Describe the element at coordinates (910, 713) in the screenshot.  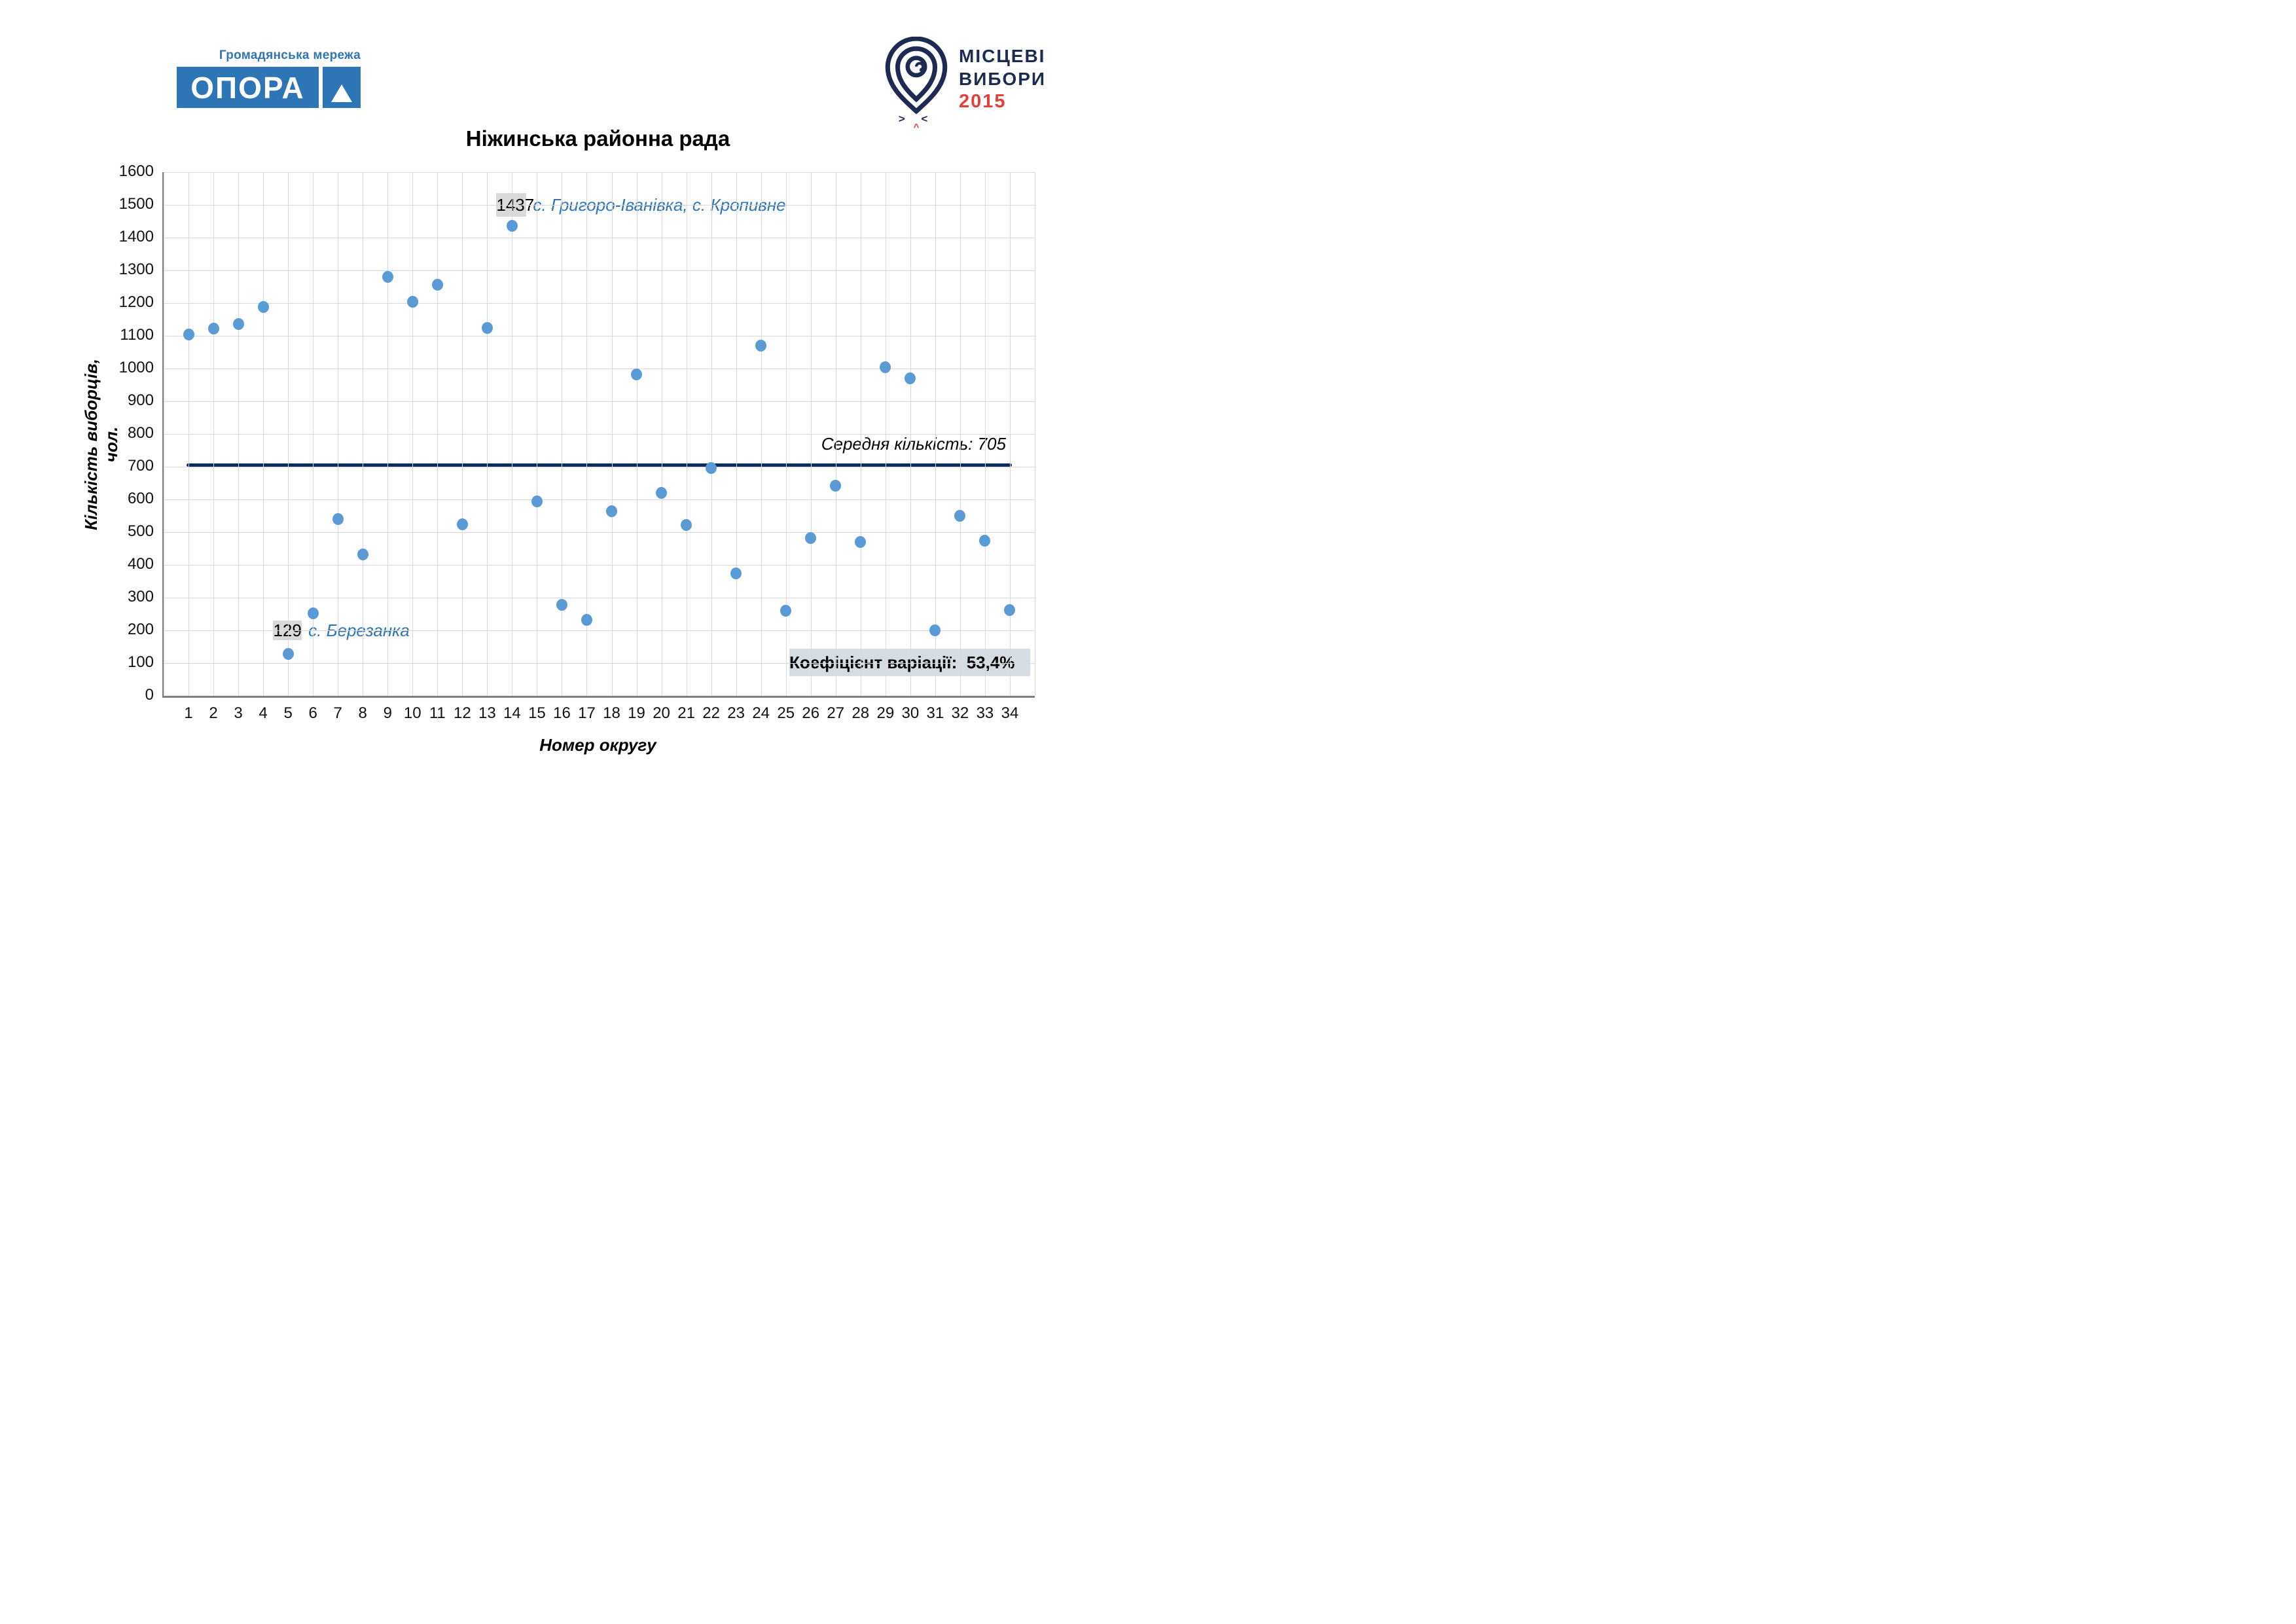
I see `x-tick-label: 30` at that location.